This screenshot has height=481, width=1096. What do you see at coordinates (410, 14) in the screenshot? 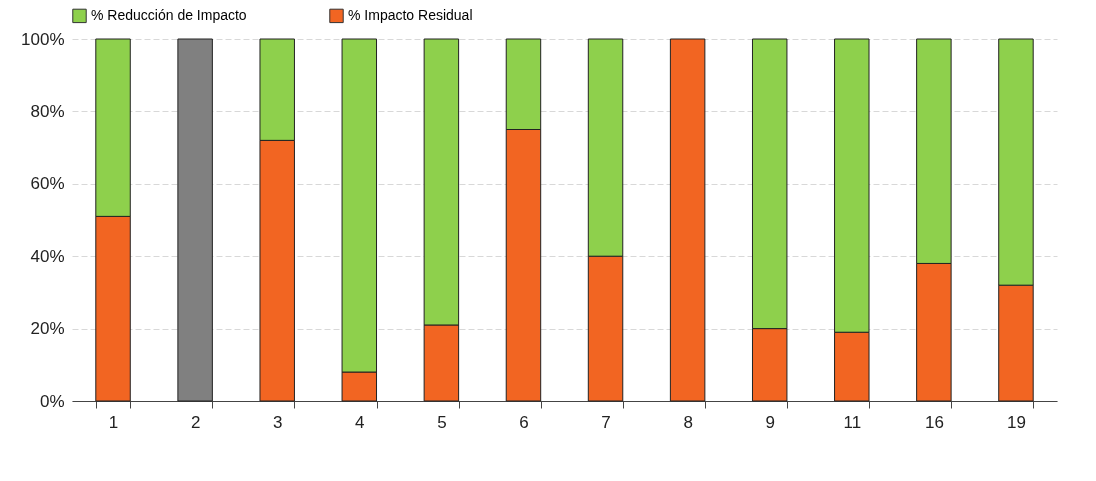
I see `legend-label: % Impacto Residual` at bounding box center [410, 14].